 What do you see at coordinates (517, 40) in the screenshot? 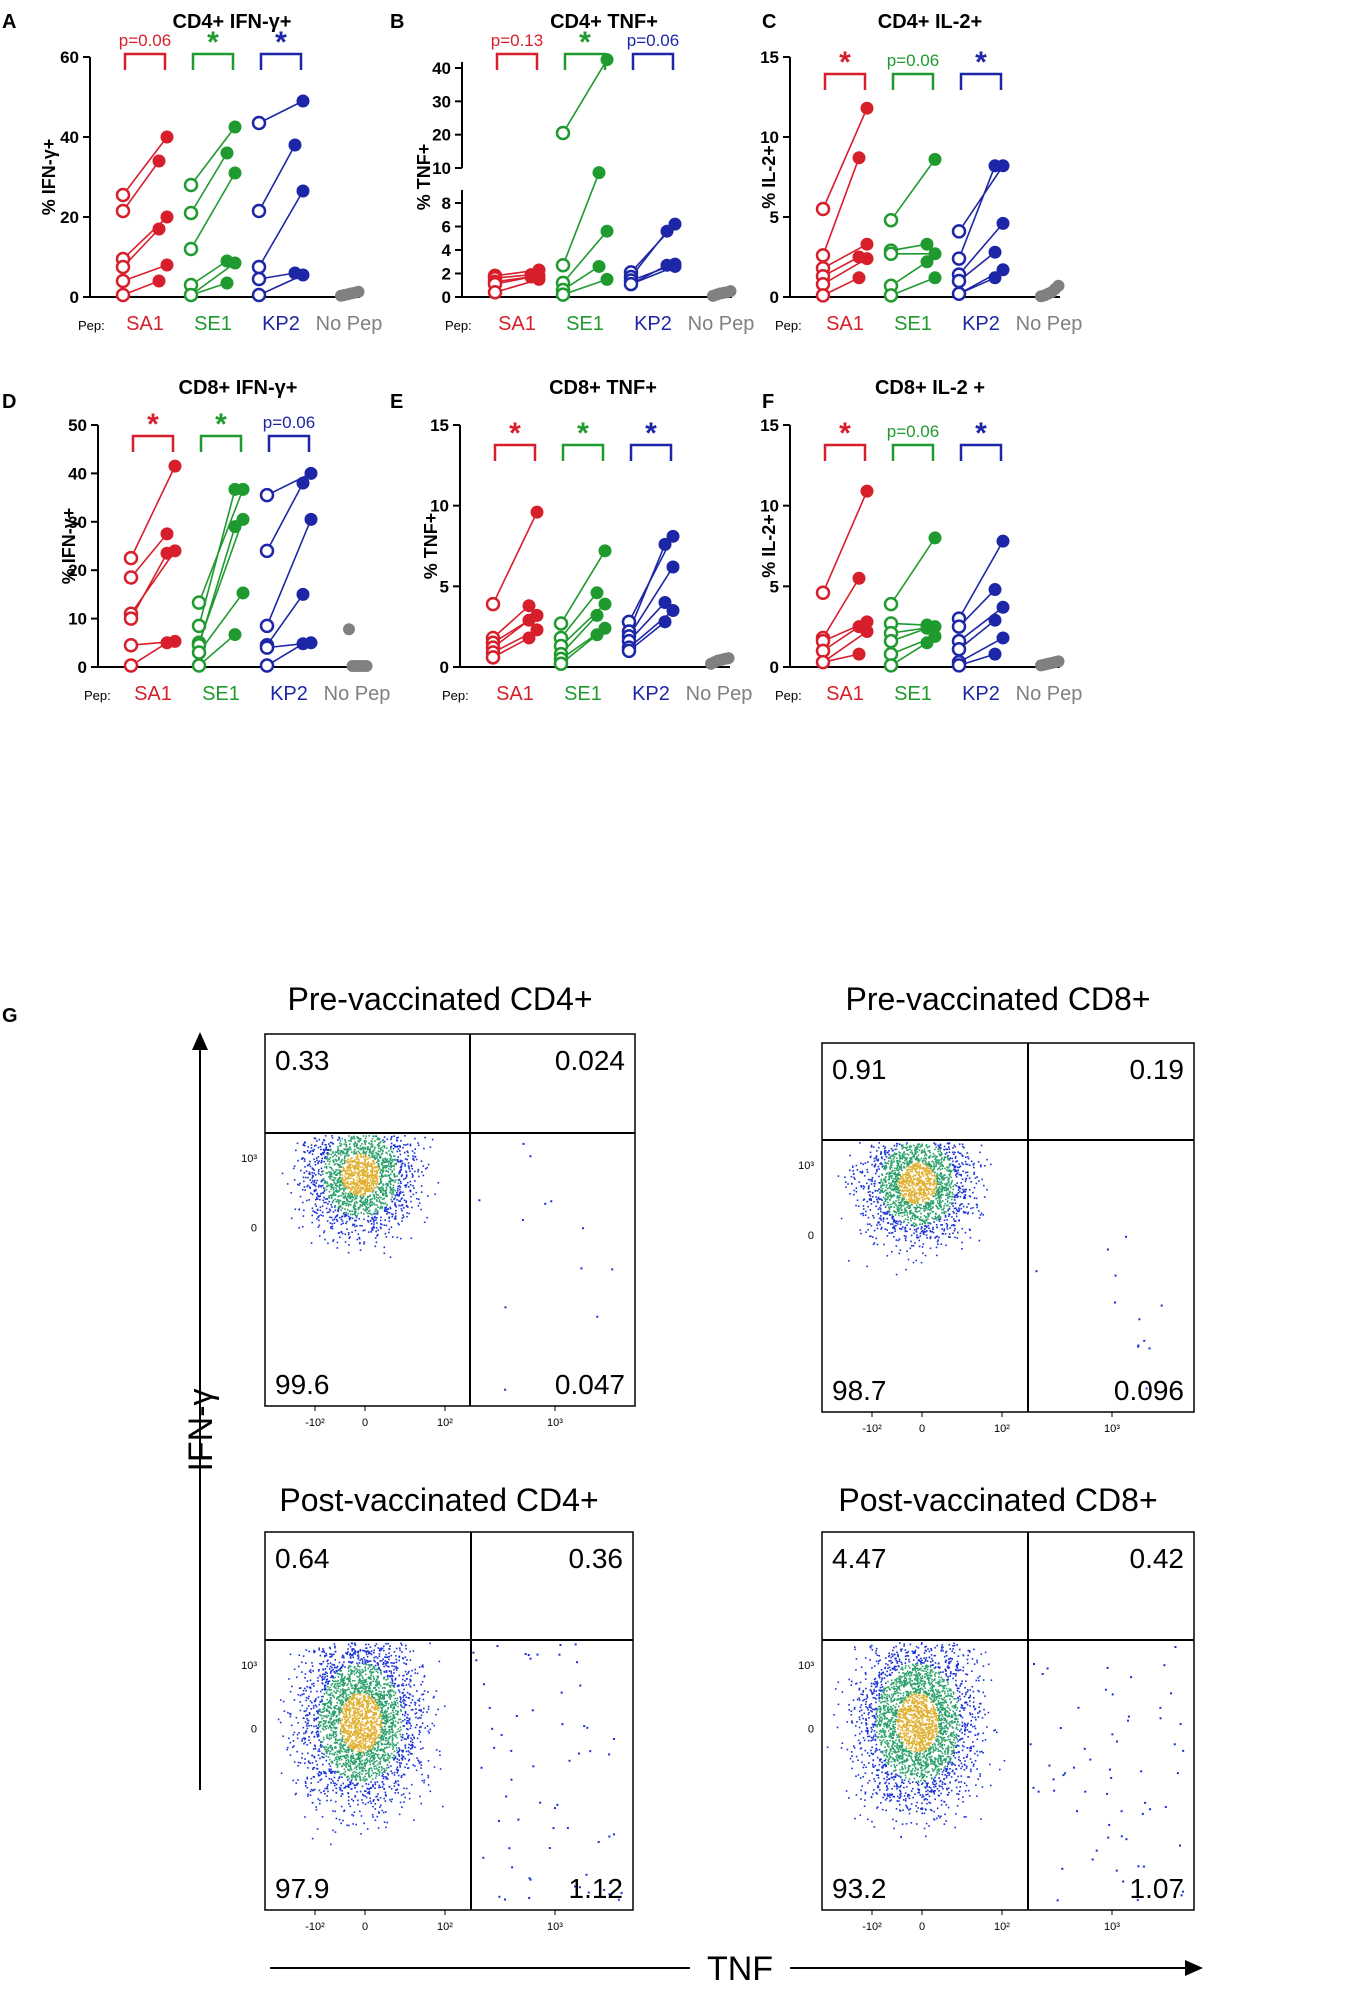
I see `significance-p: p=0.13` at bounding box center [517, 40].